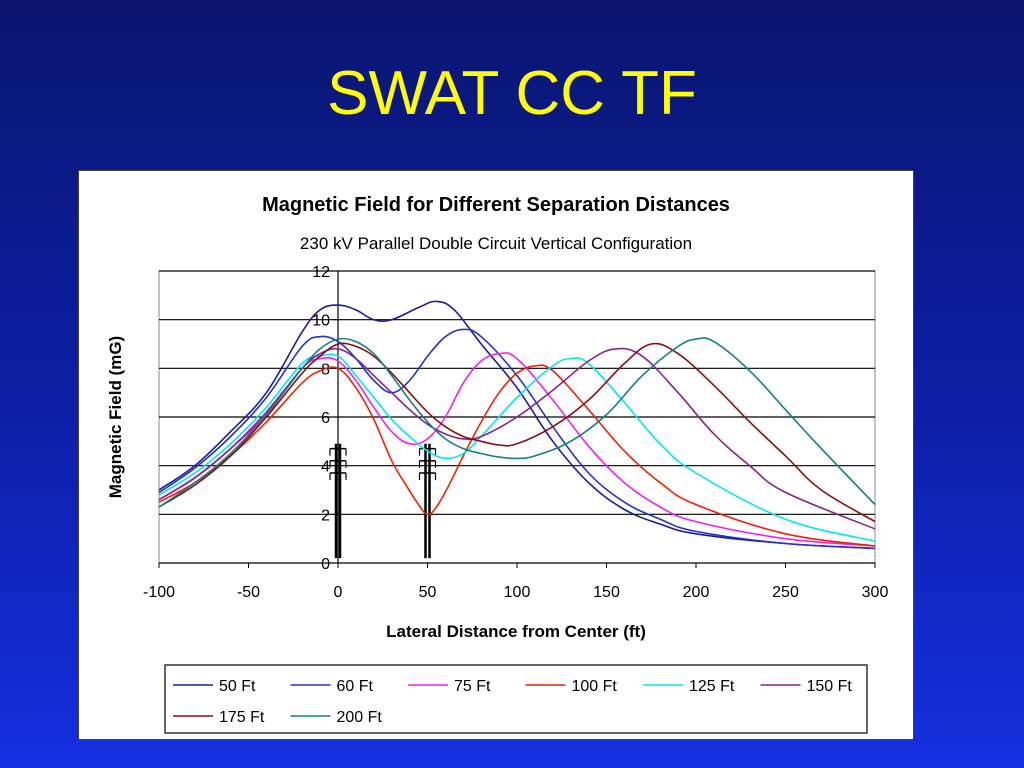  What do you see at coordinates (248, 592) in the screenshot?
I see `x-tick-label: -50` at bounding box center [248, 592].